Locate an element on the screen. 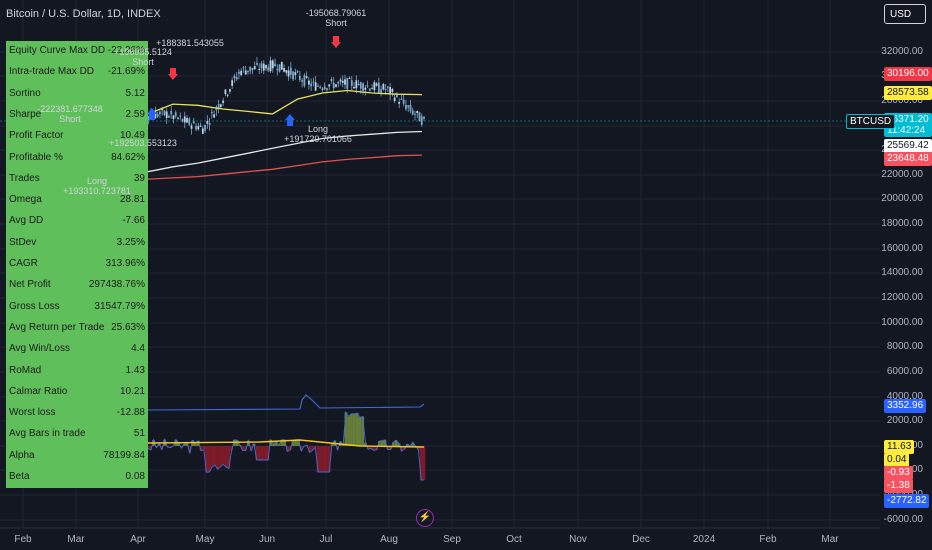  price-tag-value: 3352.96 is located at coordinates (905, 405).